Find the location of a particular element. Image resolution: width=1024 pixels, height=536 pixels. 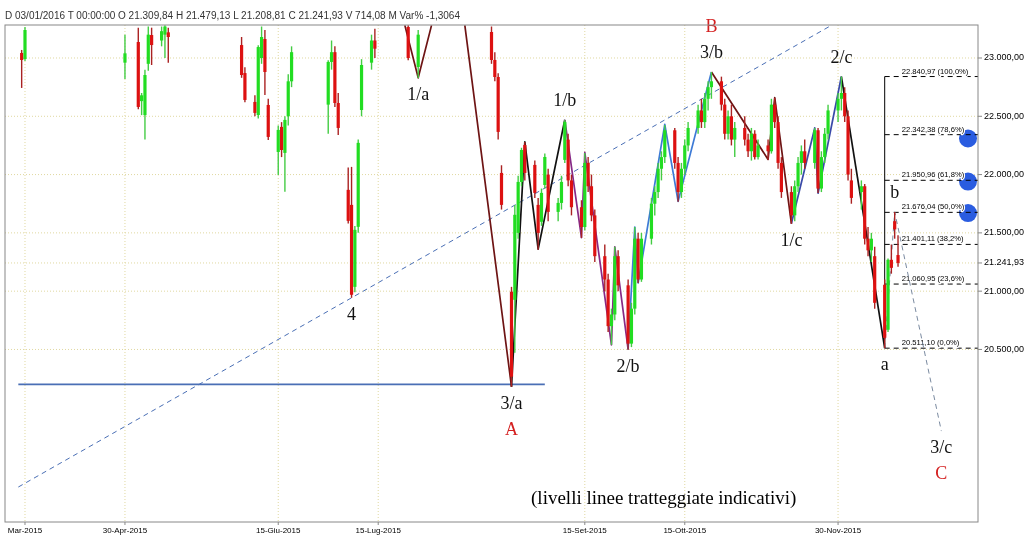

y-tick-label: 22.000,00 is located at coordinates (1004, 173).